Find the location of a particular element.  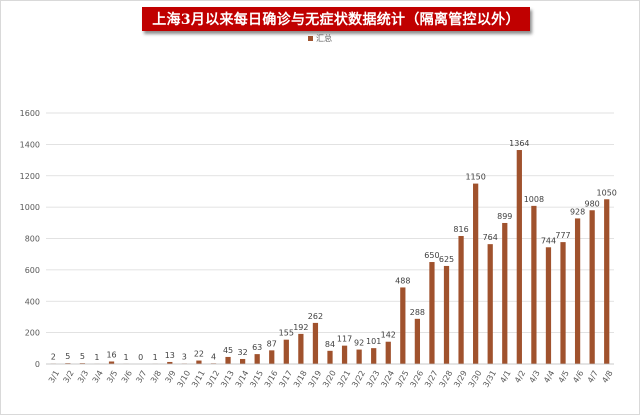

x-tick-label: 3/30 is located at coordinates (475, 379).